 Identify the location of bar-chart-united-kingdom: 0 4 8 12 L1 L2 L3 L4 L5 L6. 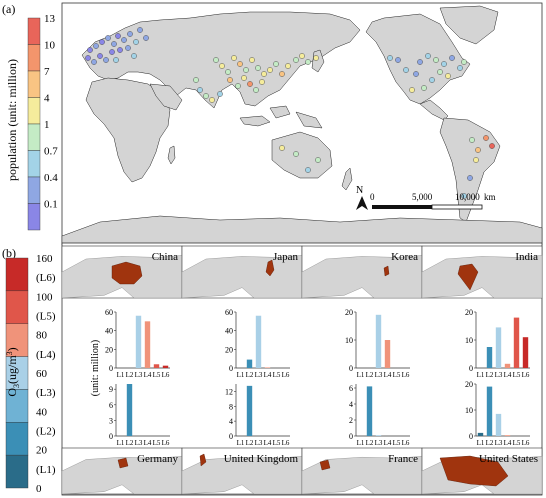
(257, 415).